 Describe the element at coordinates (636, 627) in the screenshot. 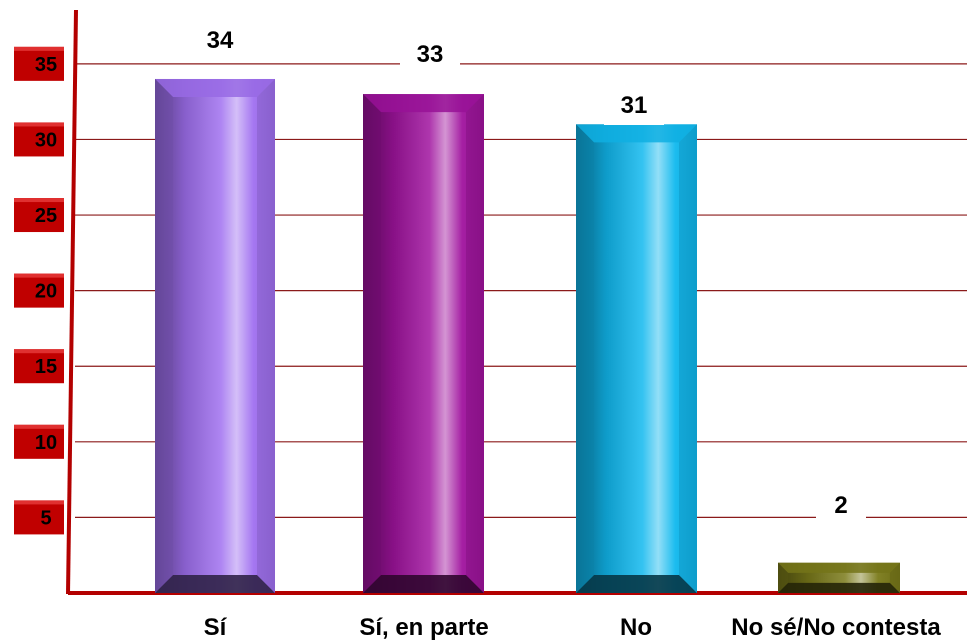

I see `category-label-2: No` at that location.